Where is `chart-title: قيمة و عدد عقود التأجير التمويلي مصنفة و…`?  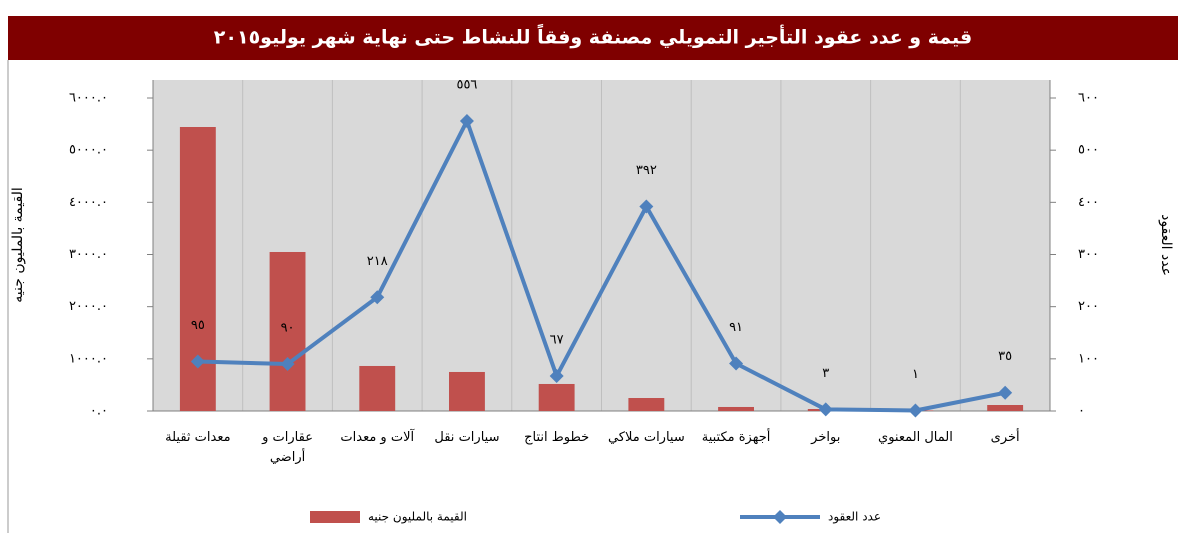
chart-title: قيمة و عدد عقود التأجير التمويلي مصنفة و… is located at coordinates (593, 35).